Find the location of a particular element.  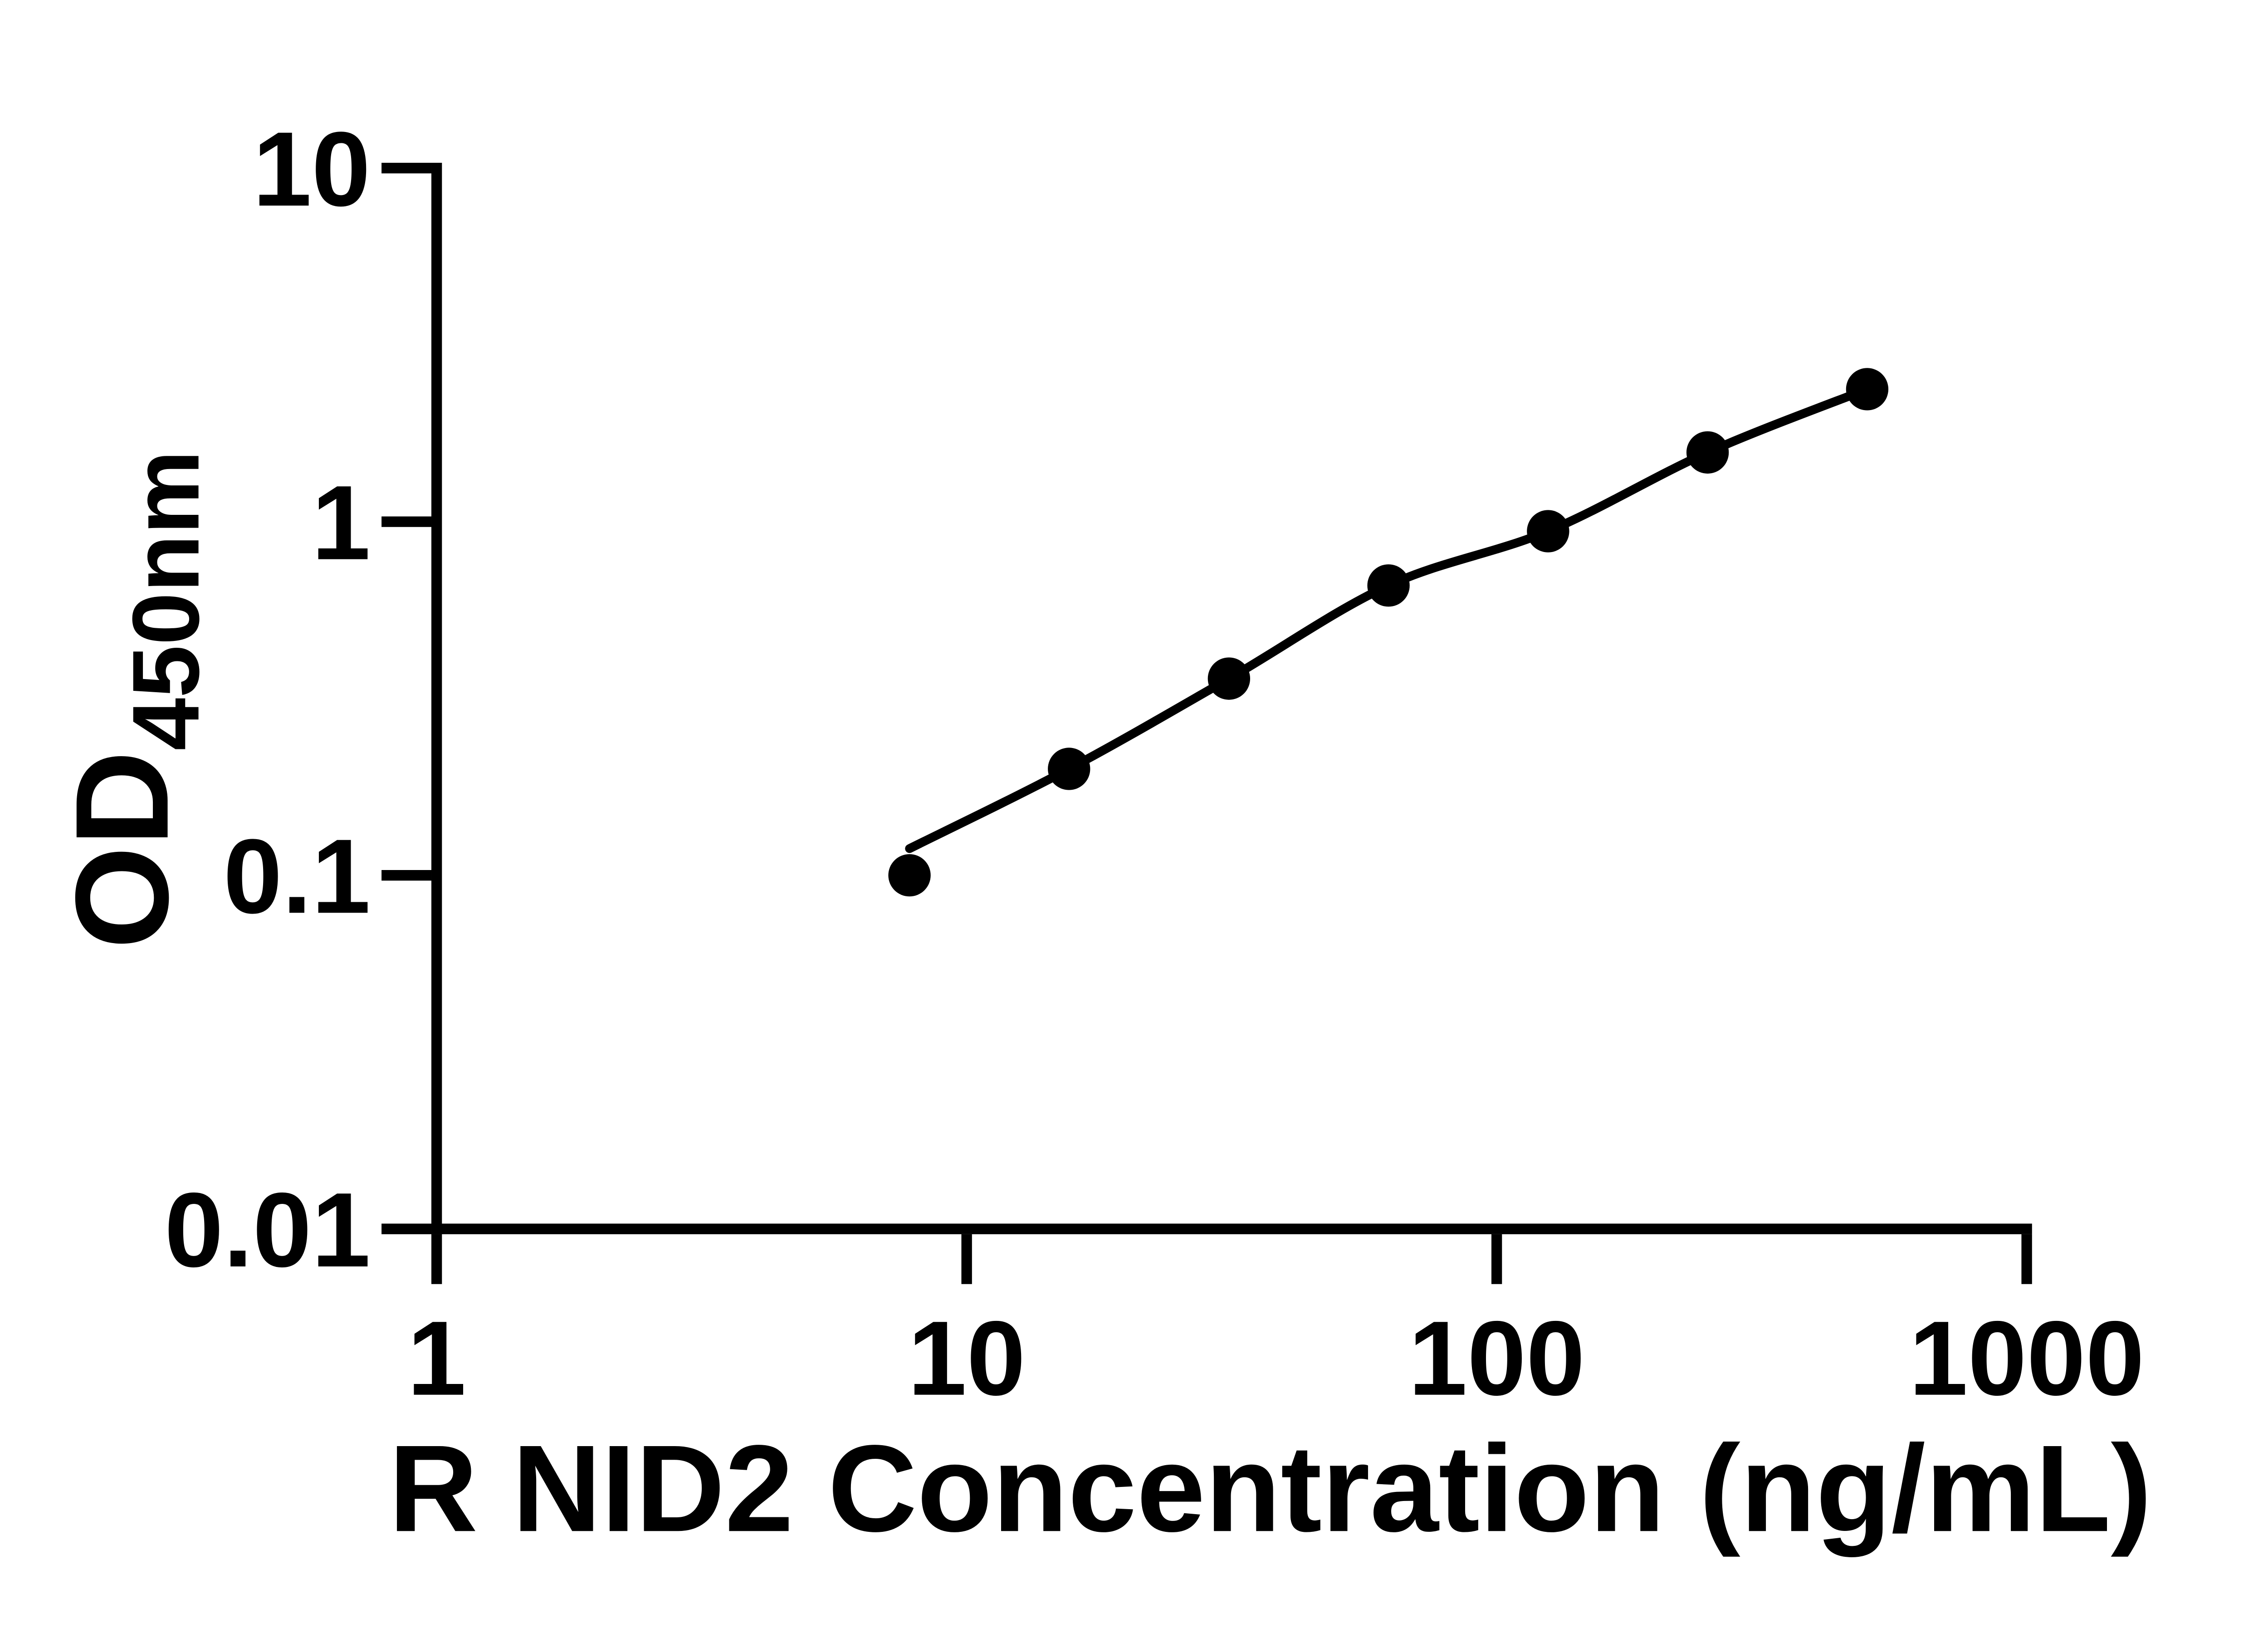

x-axis-ticks is located at coordinates (1232, 1259).